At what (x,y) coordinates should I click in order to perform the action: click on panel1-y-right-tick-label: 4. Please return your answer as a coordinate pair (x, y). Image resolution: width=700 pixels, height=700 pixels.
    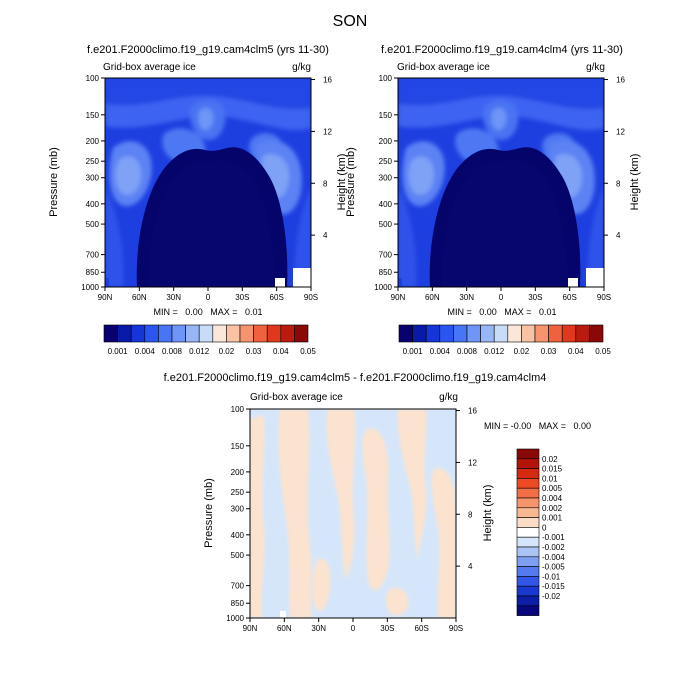
    Looking at the image, I should click on (325, 235).